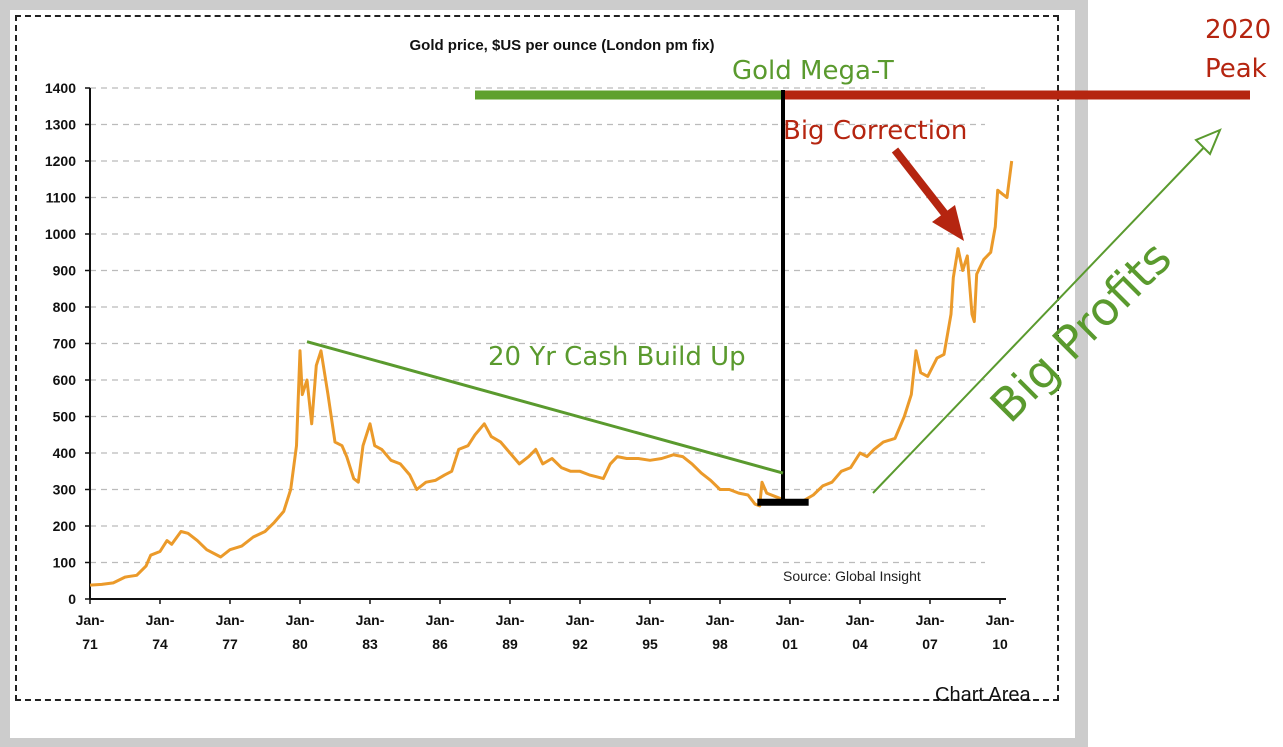  I want to click on chart-area-label: Chart Area, so click(983, 695).